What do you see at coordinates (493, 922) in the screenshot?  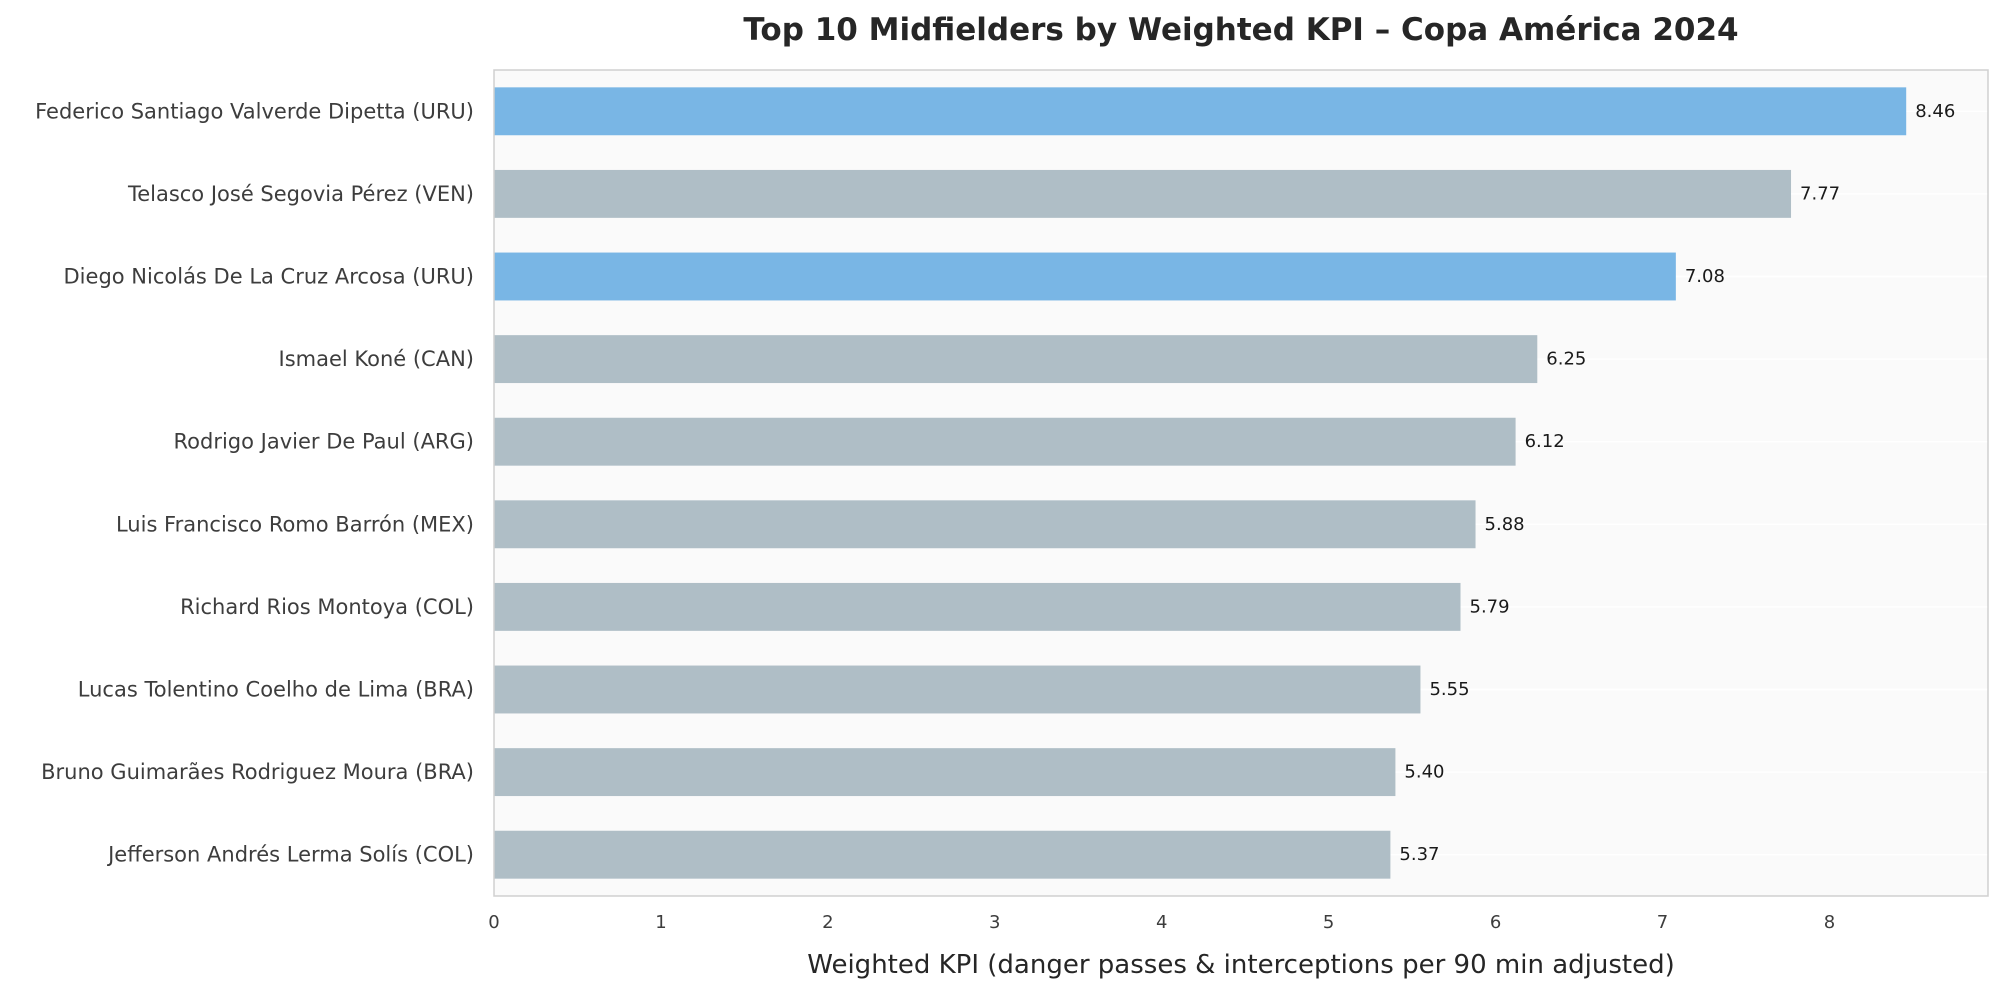 I see `x-tick-label: 0` at bounding box center [493, 922].